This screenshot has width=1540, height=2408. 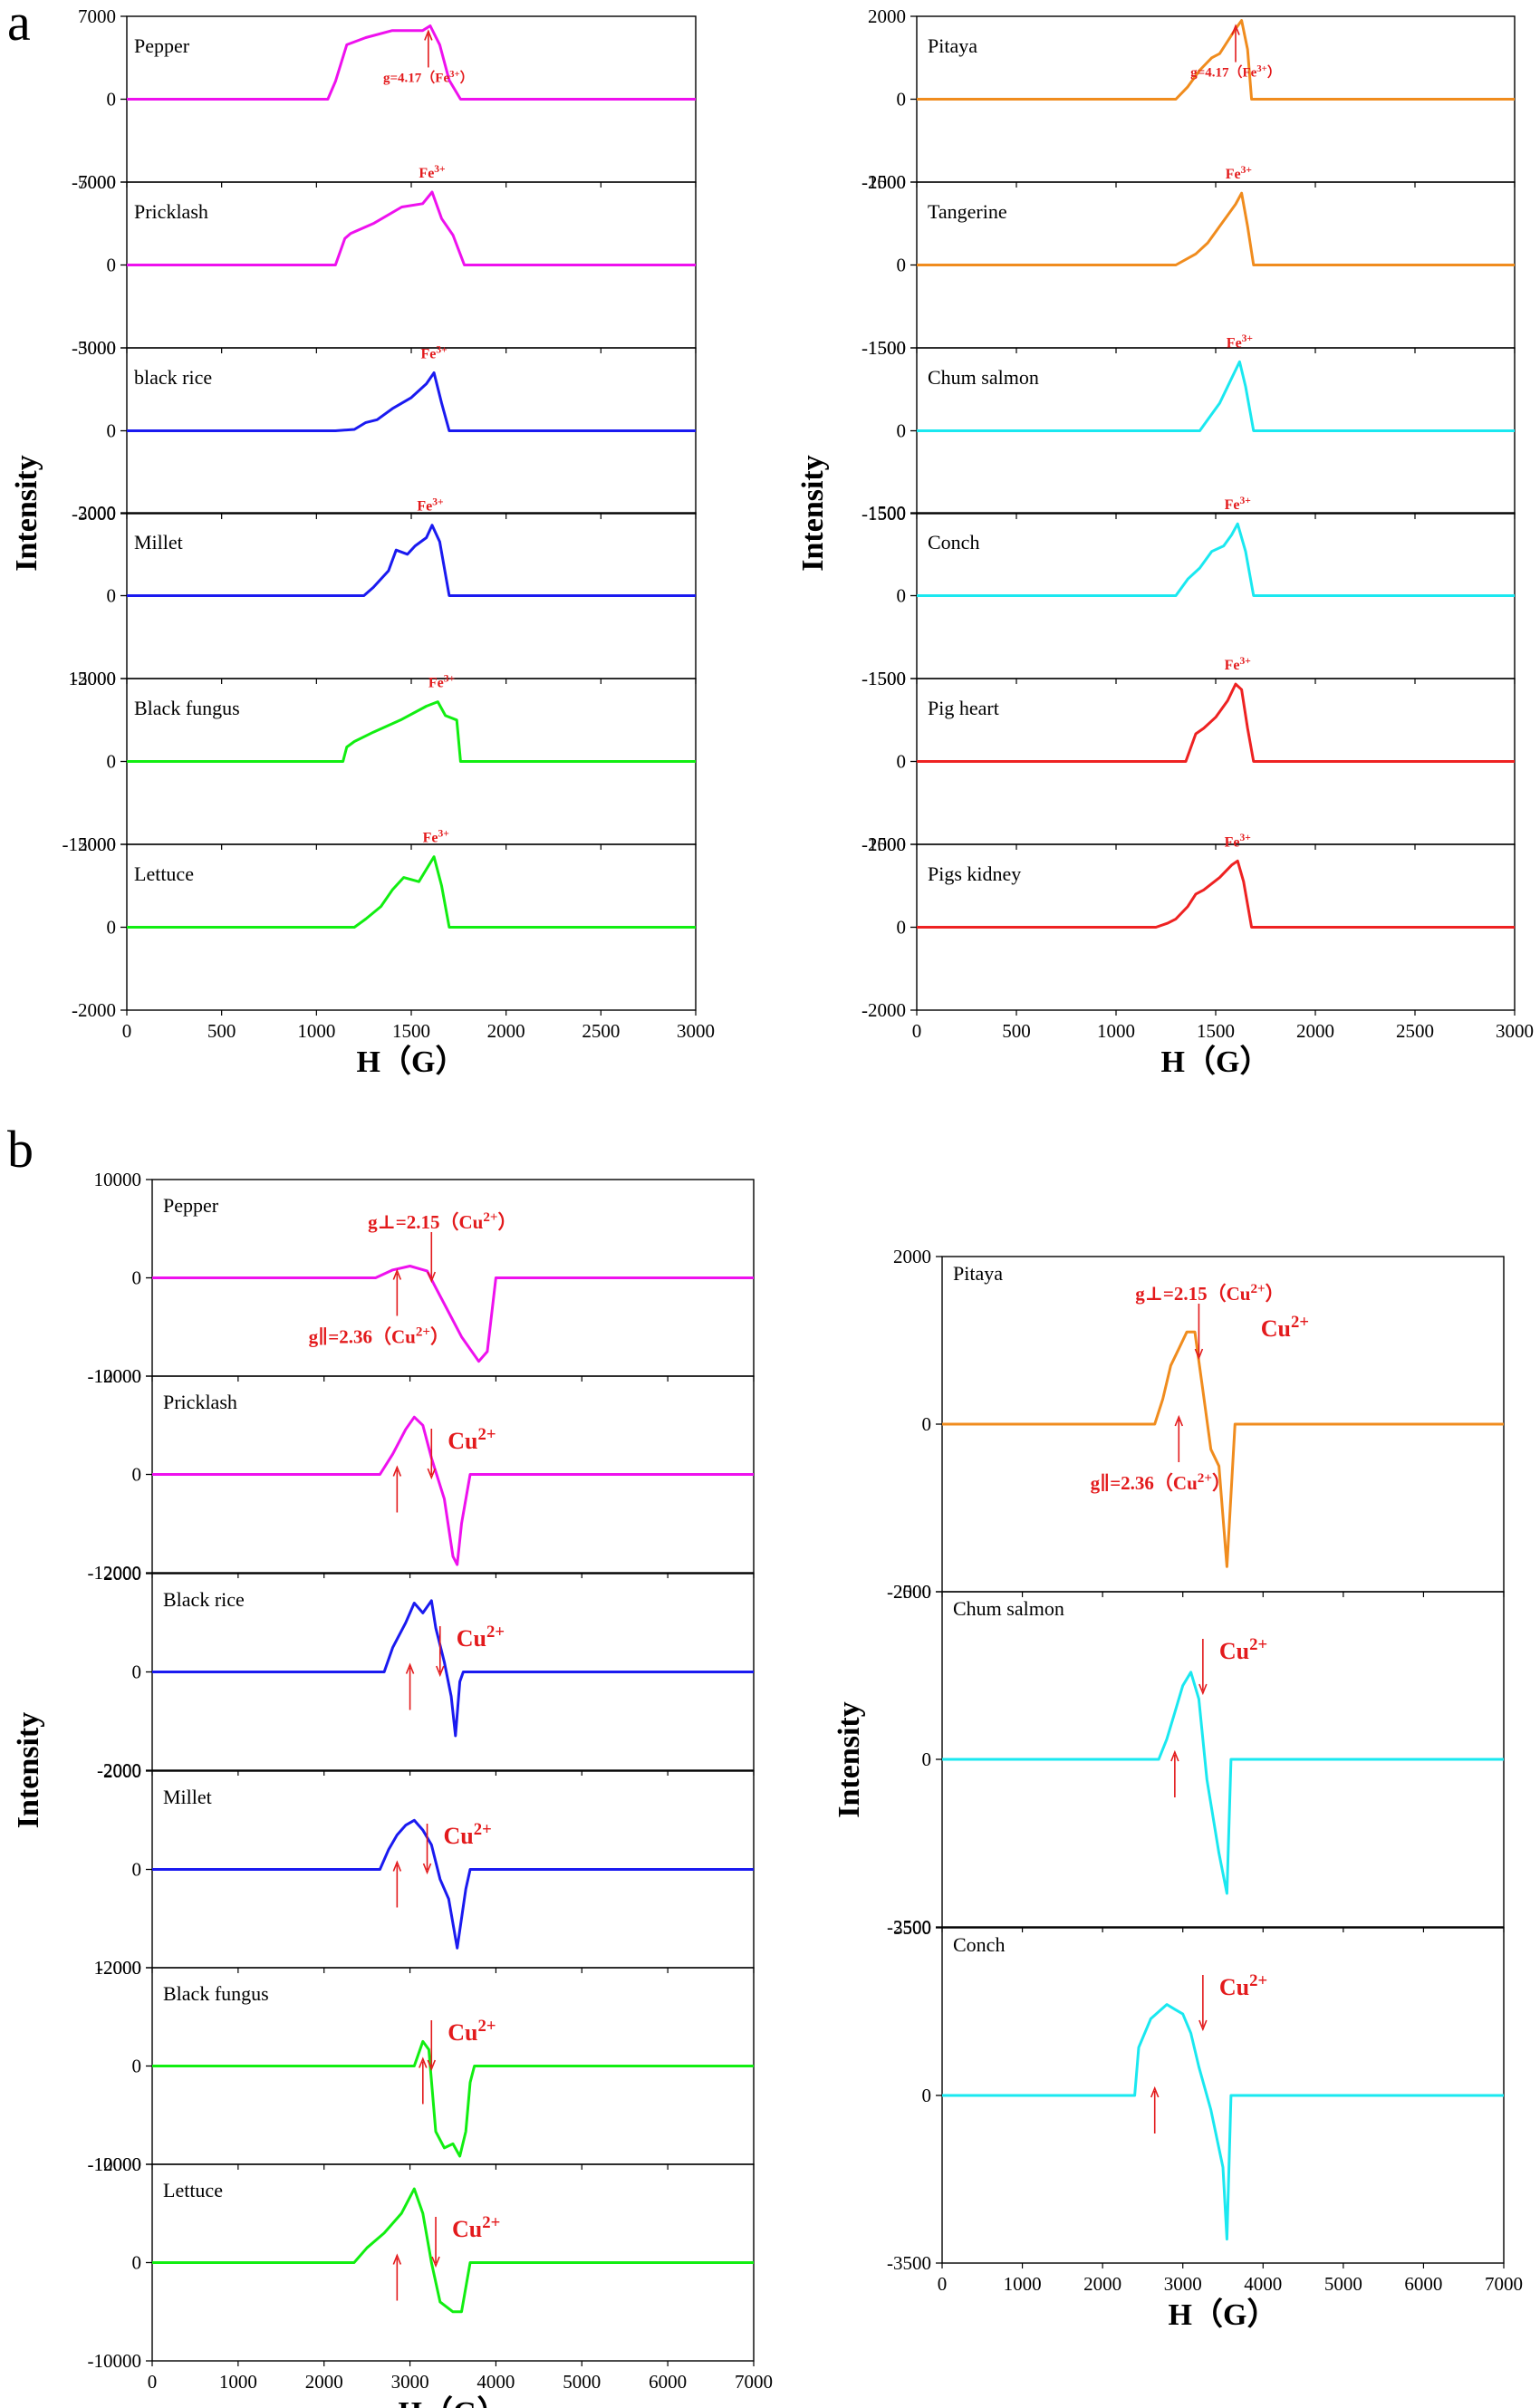 What do you see at coordinates (379, 1336) in the screenshot?
I see `annotation-par-pepper: g∥=2.36（Cu2+​）` at bounding box center [379, 1336].